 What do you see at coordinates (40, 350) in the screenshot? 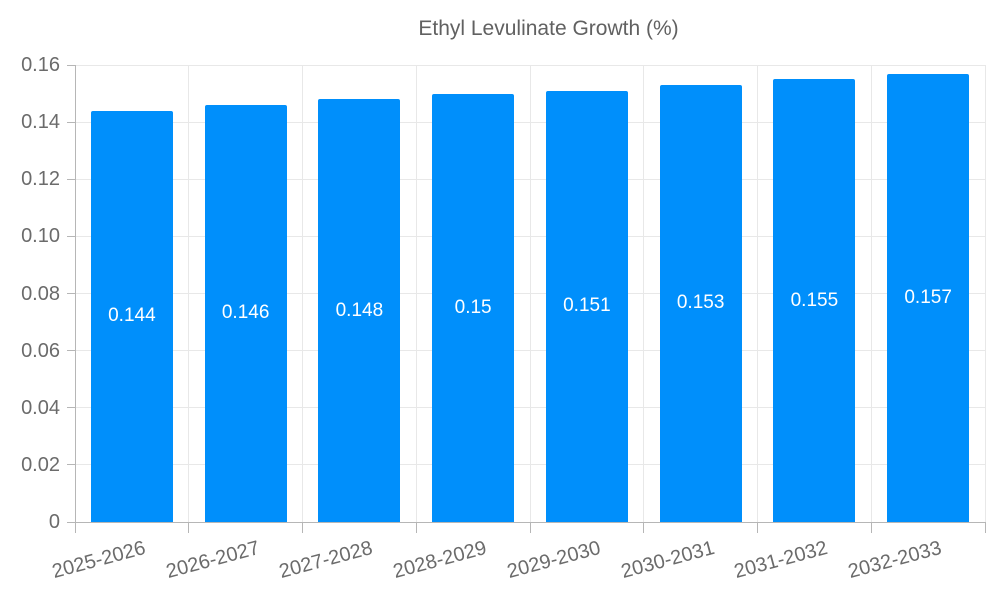
I see `y-axis-label: 0.06` at bounding box center [40, 350].